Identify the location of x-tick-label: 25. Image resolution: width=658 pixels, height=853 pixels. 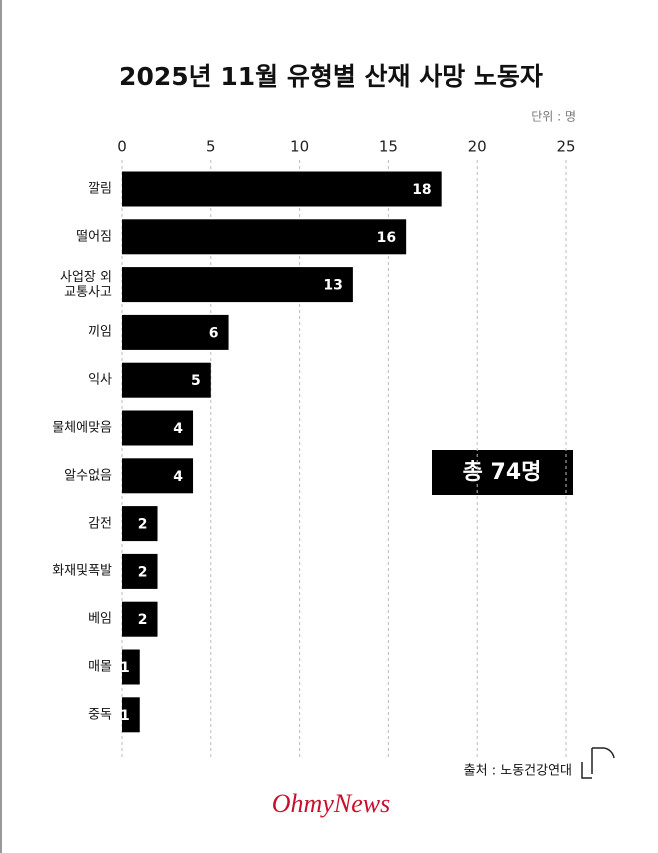
(565, 147).